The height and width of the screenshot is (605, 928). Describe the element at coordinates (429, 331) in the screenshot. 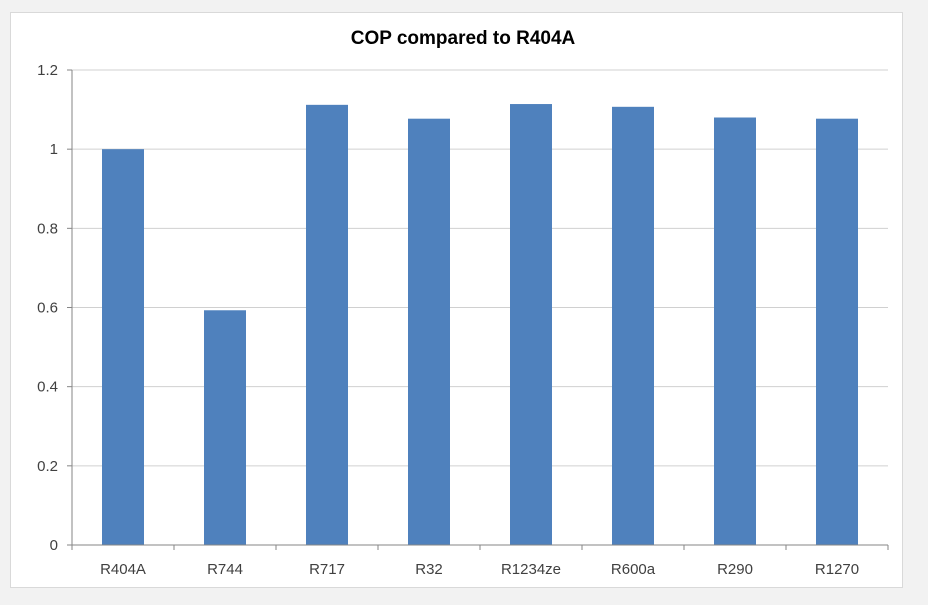

I see `bar-r32` at that location.